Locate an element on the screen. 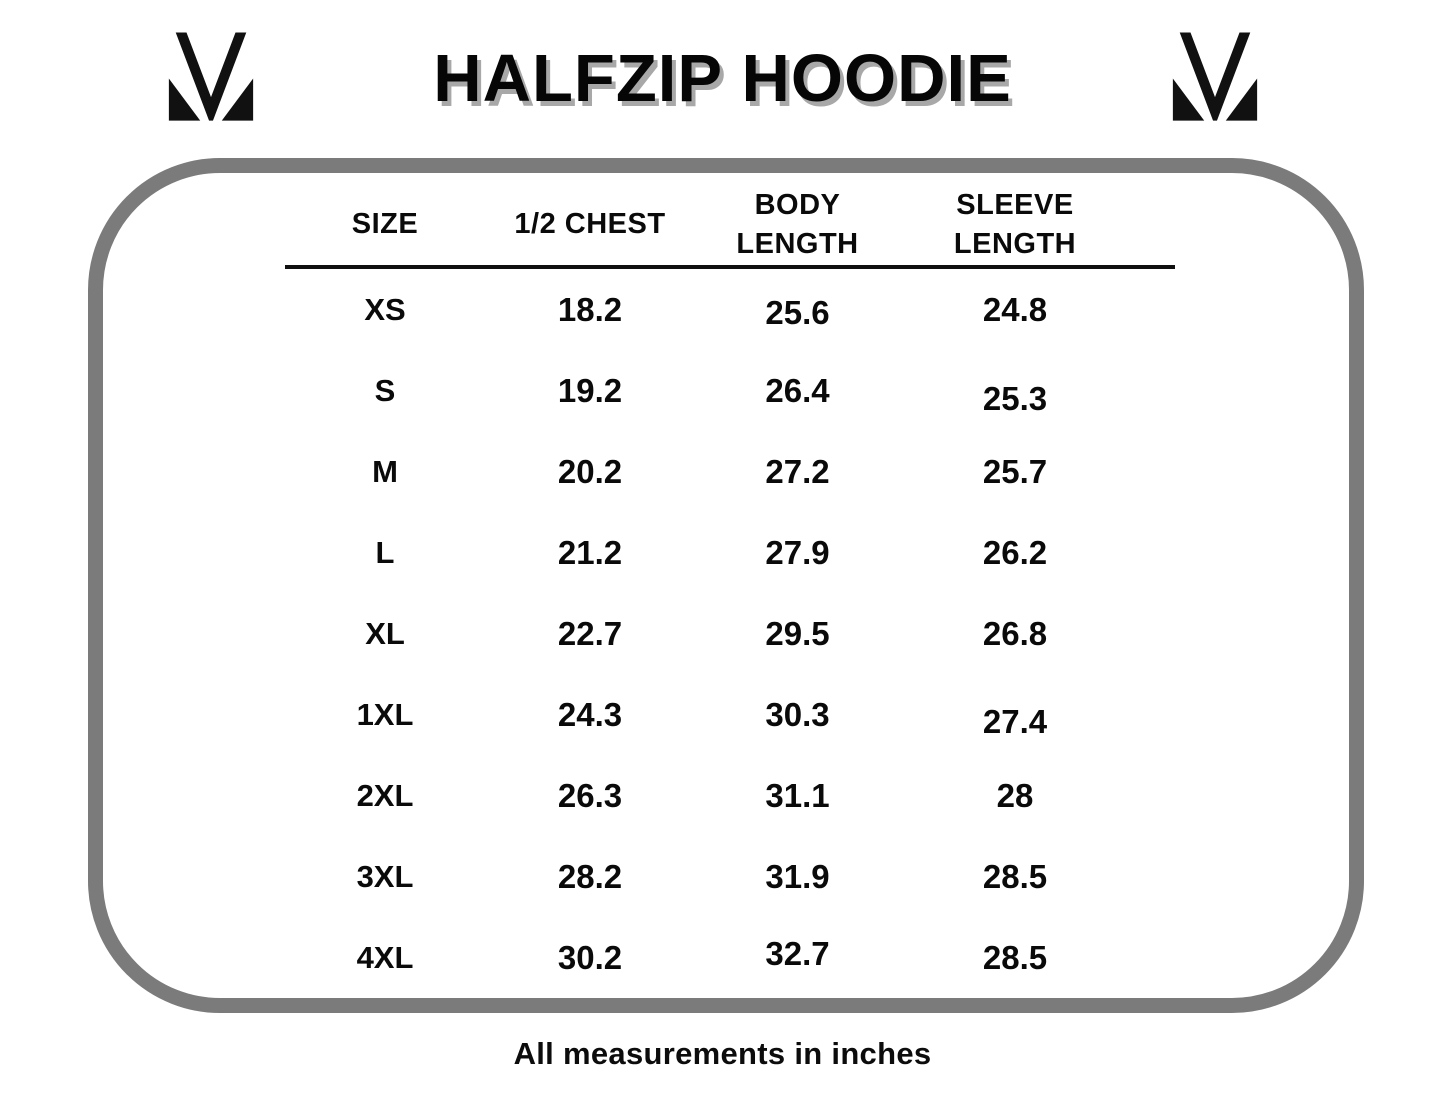 The width and height of the screenshot is (1445, 1116). table-row: 4XL 30.2 32.7 28.5 is located at coordinates (730, 957).